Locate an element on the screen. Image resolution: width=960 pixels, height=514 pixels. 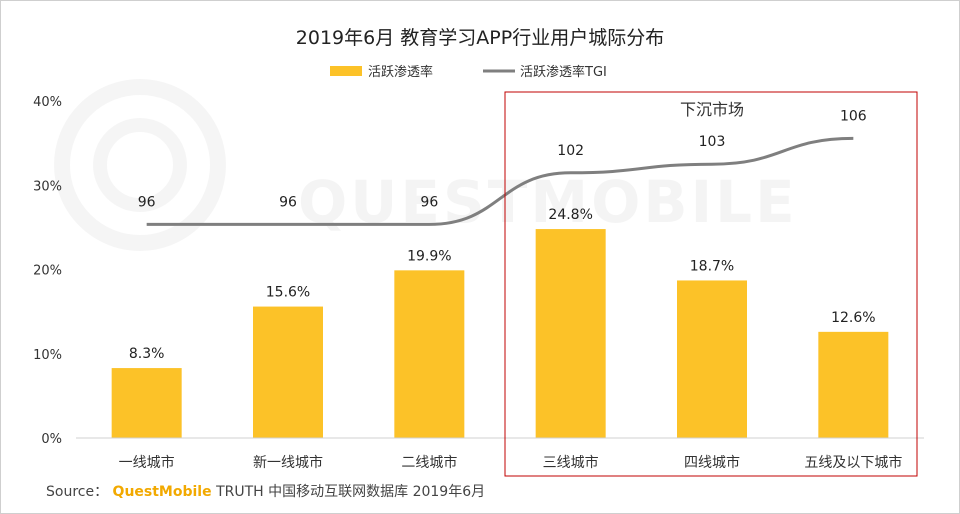
y-tick-label: 40% is located at coordinates (47, 102).